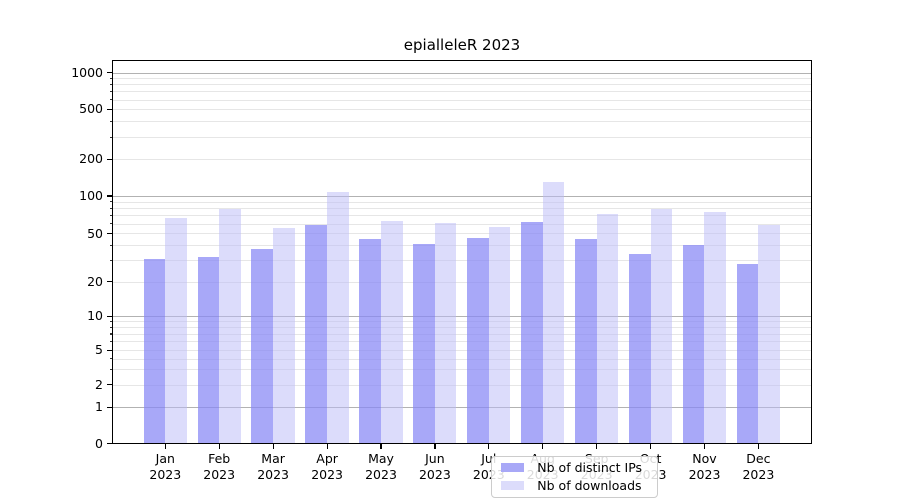 This screenshot has height=500, width=900. What do you see at coordinates (327, 466) in the screenshot?
I see `x-tick-label: Apr 2023` at bounding box center [327, 466].